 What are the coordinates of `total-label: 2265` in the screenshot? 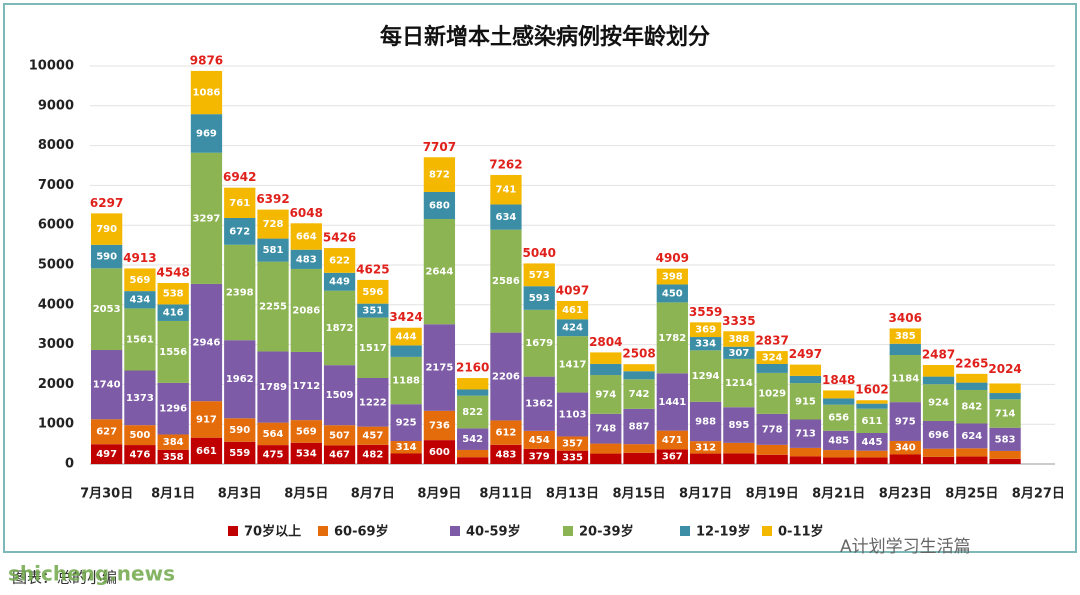 It's located at (971, 363).